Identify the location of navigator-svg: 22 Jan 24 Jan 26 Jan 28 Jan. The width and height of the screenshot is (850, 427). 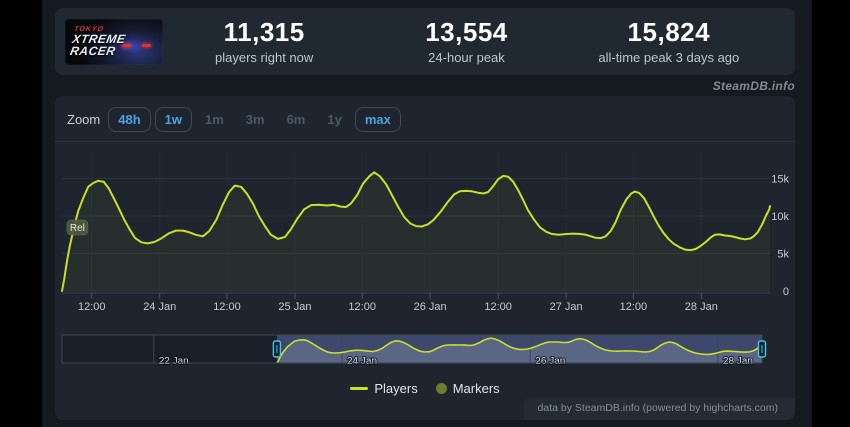
(425, 351).